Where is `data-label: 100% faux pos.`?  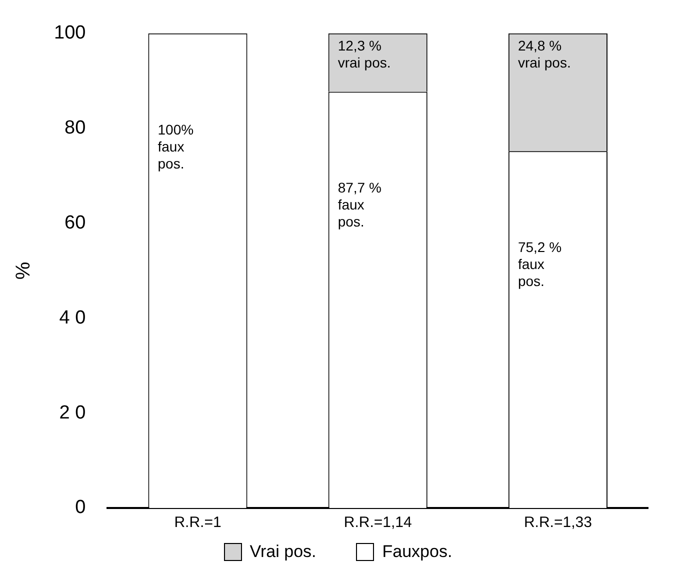 data-label: 100% faux pos. is located at coordinates (176, 146).